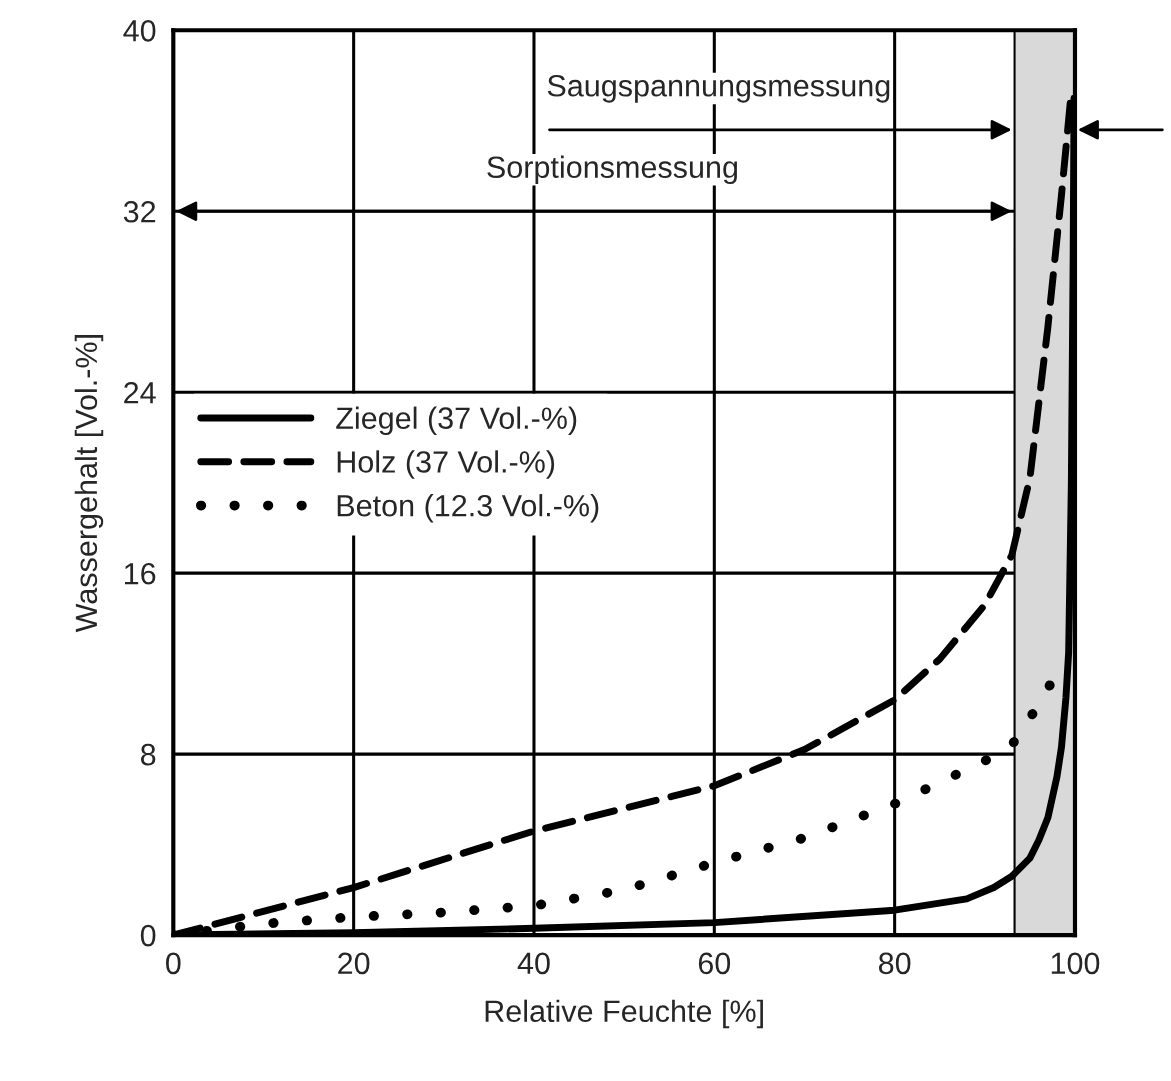 This screenshot has height=1081, width=1171. Describe the element at coordinates (446, 464) in the screenshot. I see `legend-label: Holz (37 Vol.-%)` at that location.